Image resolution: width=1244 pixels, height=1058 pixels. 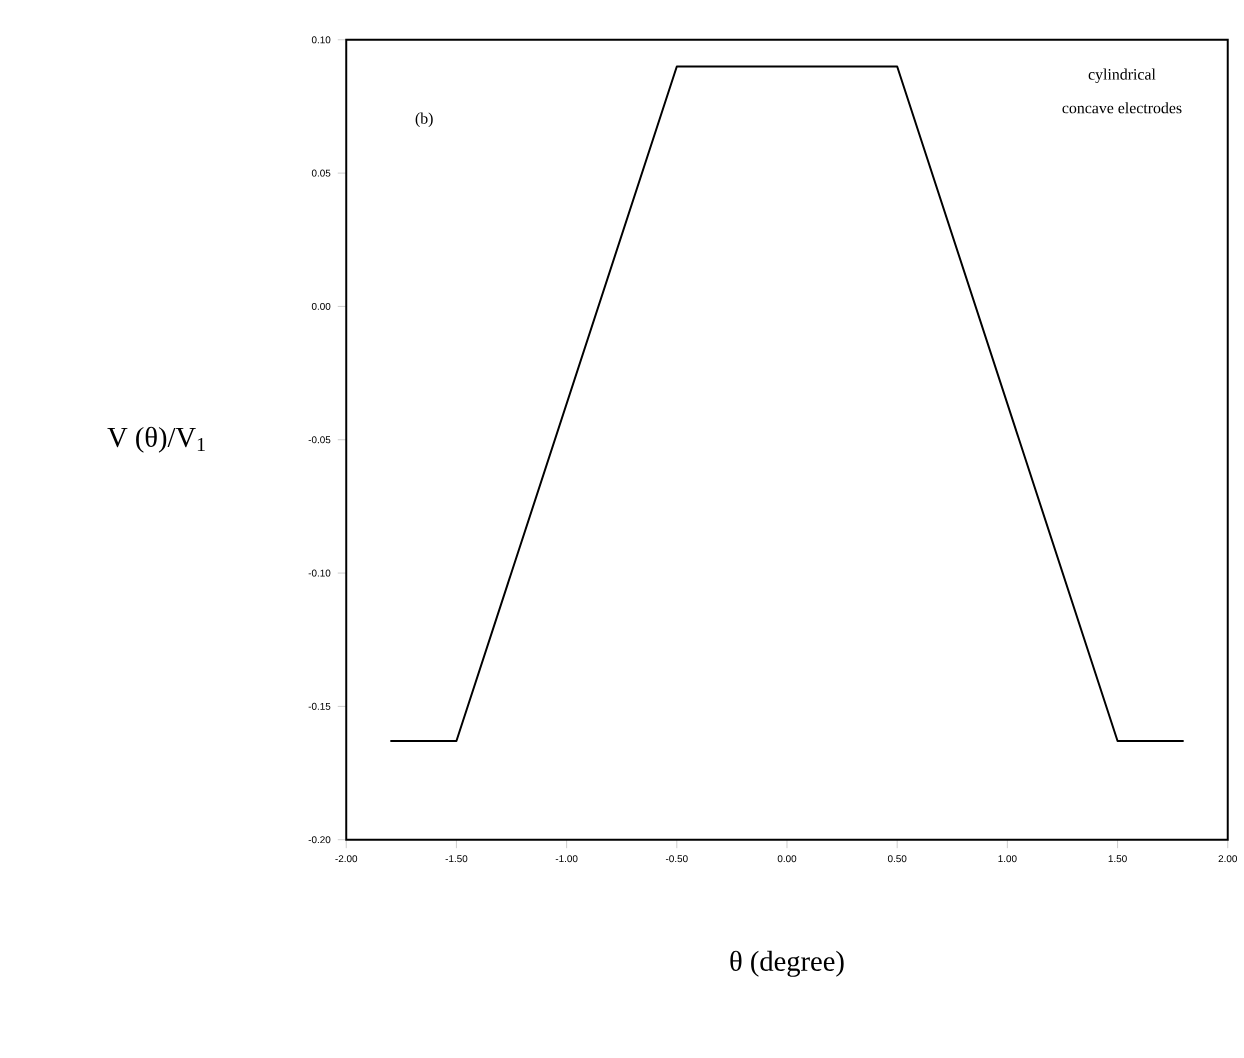 What do you see at coordinates (787, 963) in the screenshot?
I see `x-axis-title: θ (degree)` at bounding box center [787, 963].